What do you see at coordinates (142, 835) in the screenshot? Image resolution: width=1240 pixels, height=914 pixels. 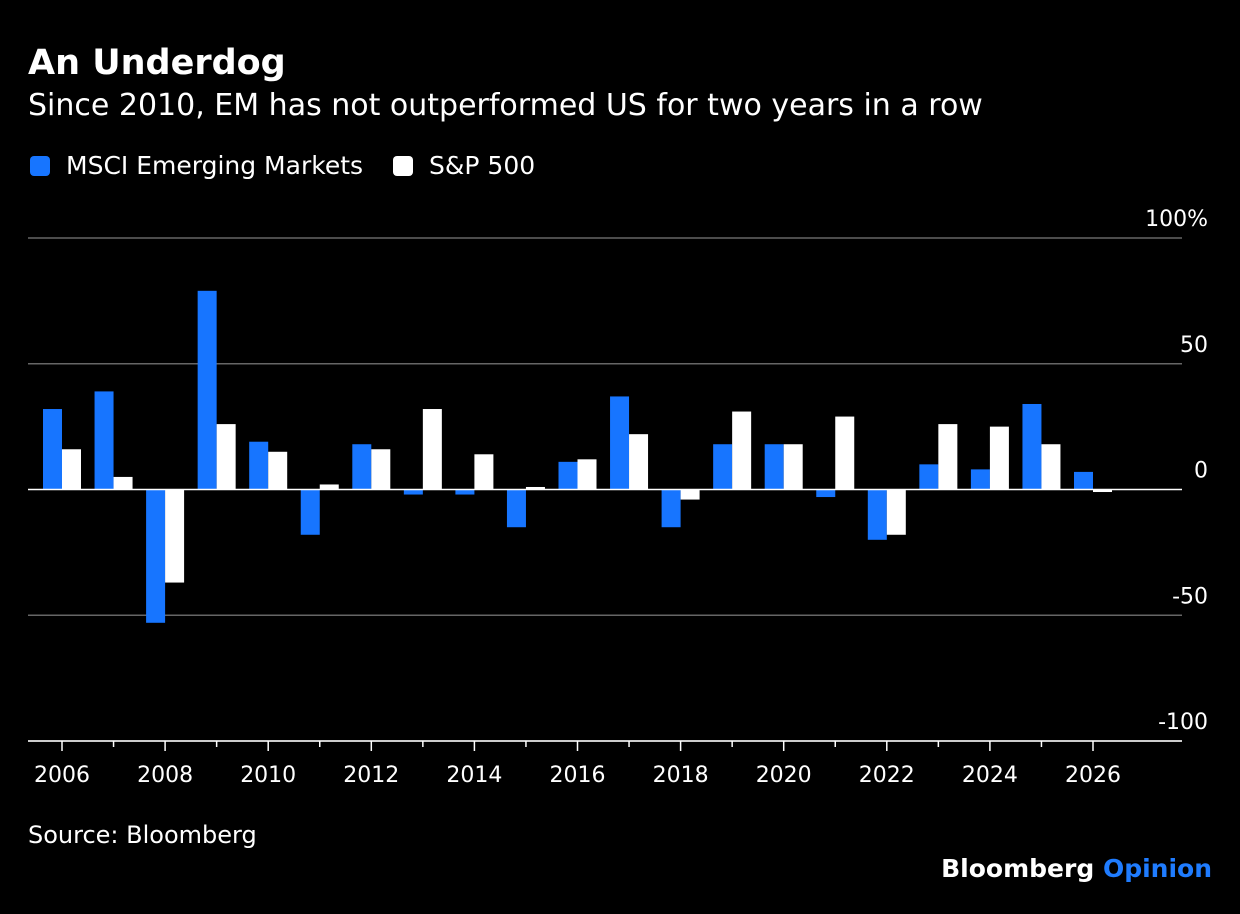 I see `source-note: Source: Bloomberg` at bounding box center [142, 835].